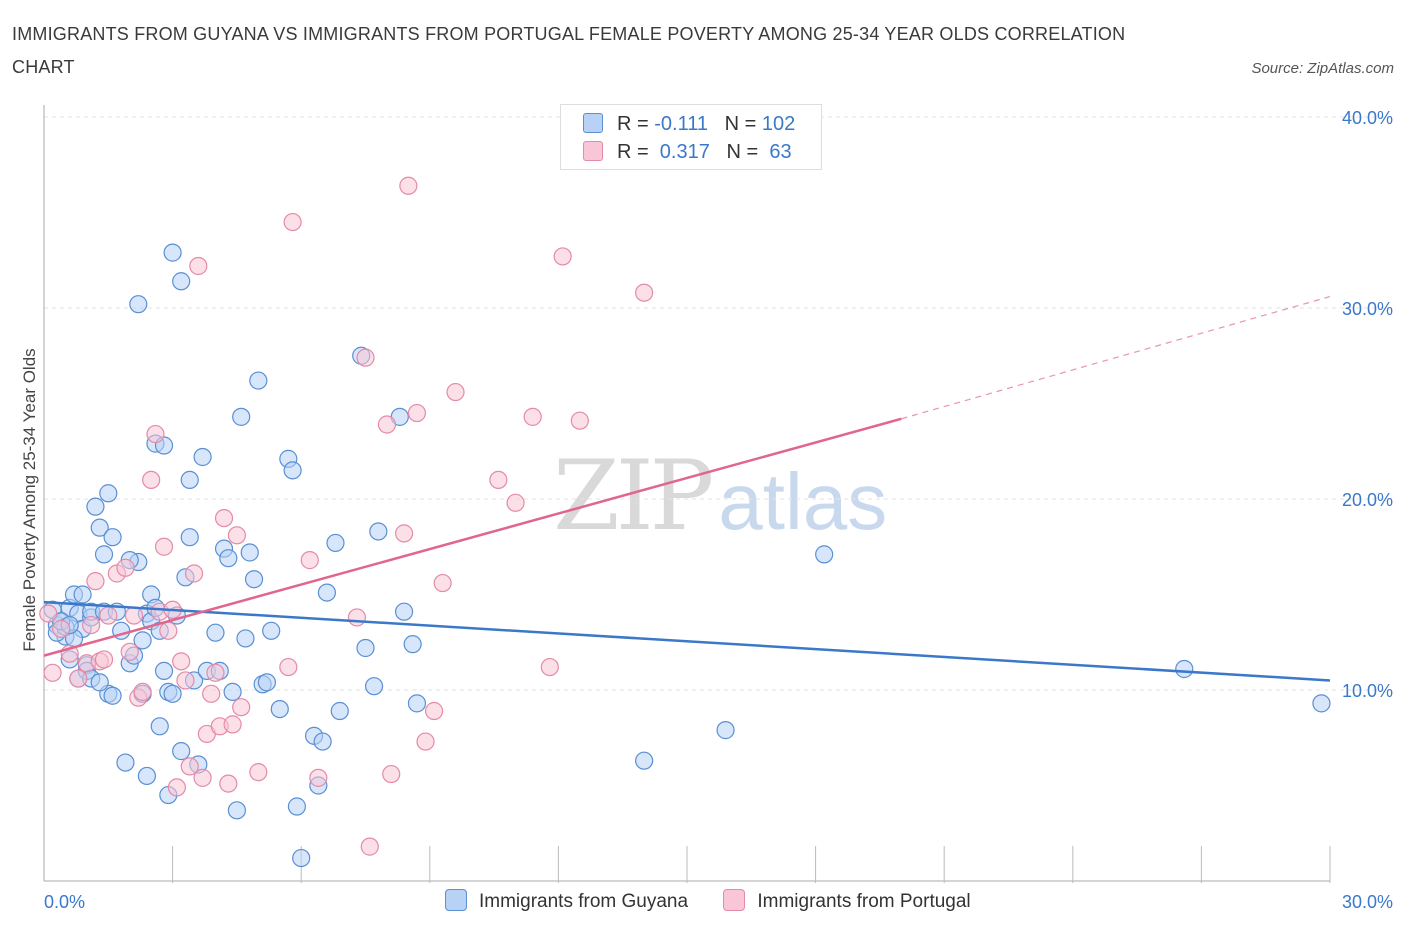 This screenshot has height=930, width=1406. What do you see at coordinates (864, 901) in the screenshot?
I see `legend-label-portugal: Immigrants from Portugal` at bounding box center [864, 901].